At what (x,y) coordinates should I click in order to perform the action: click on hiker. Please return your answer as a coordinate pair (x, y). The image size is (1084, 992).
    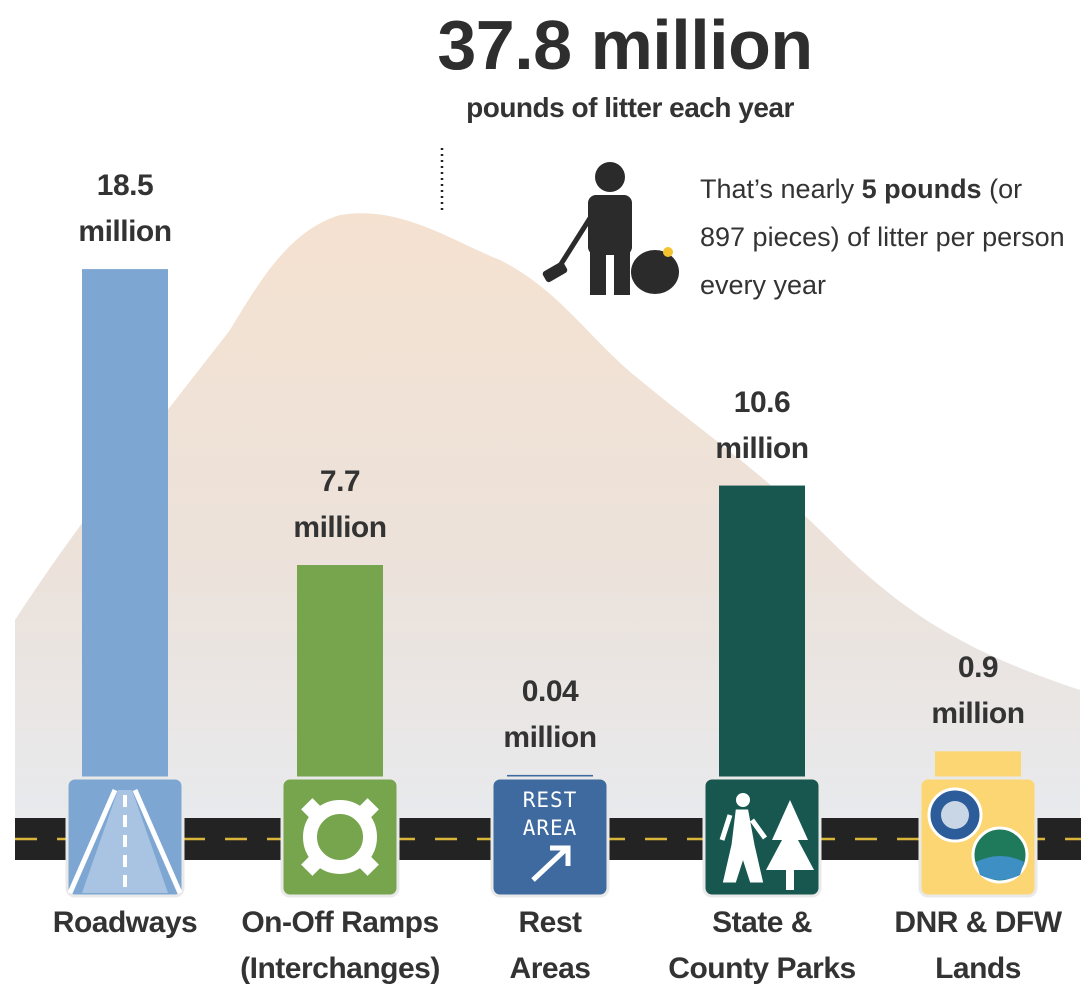
    Looking at the image, I should click on (743, 846).